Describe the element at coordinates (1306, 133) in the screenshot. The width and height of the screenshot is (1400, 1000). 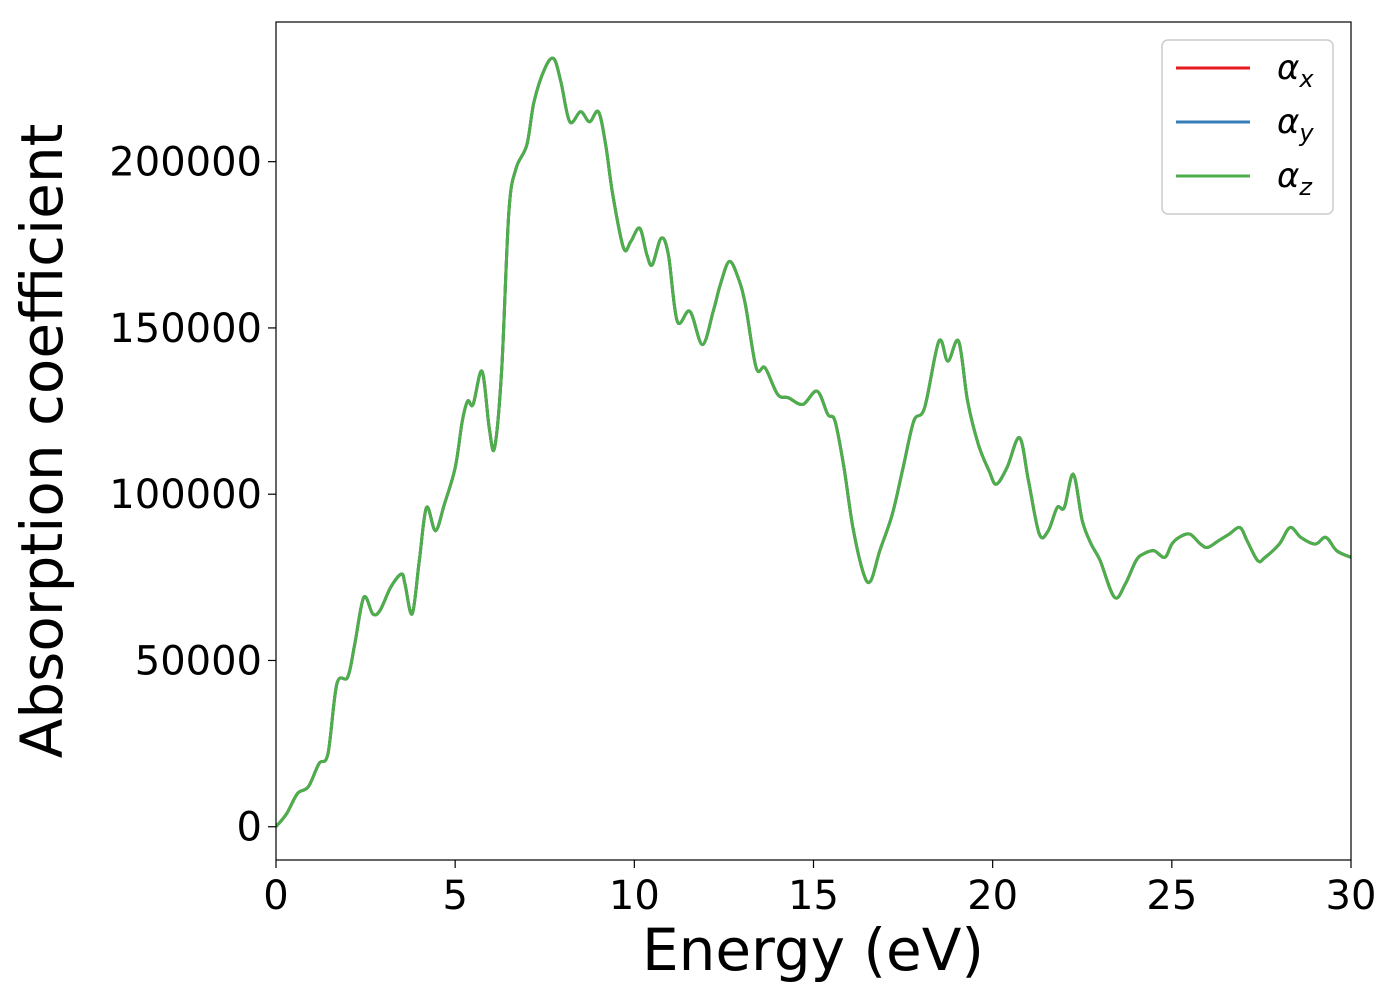
I see `legend-subscript: y` at that location.